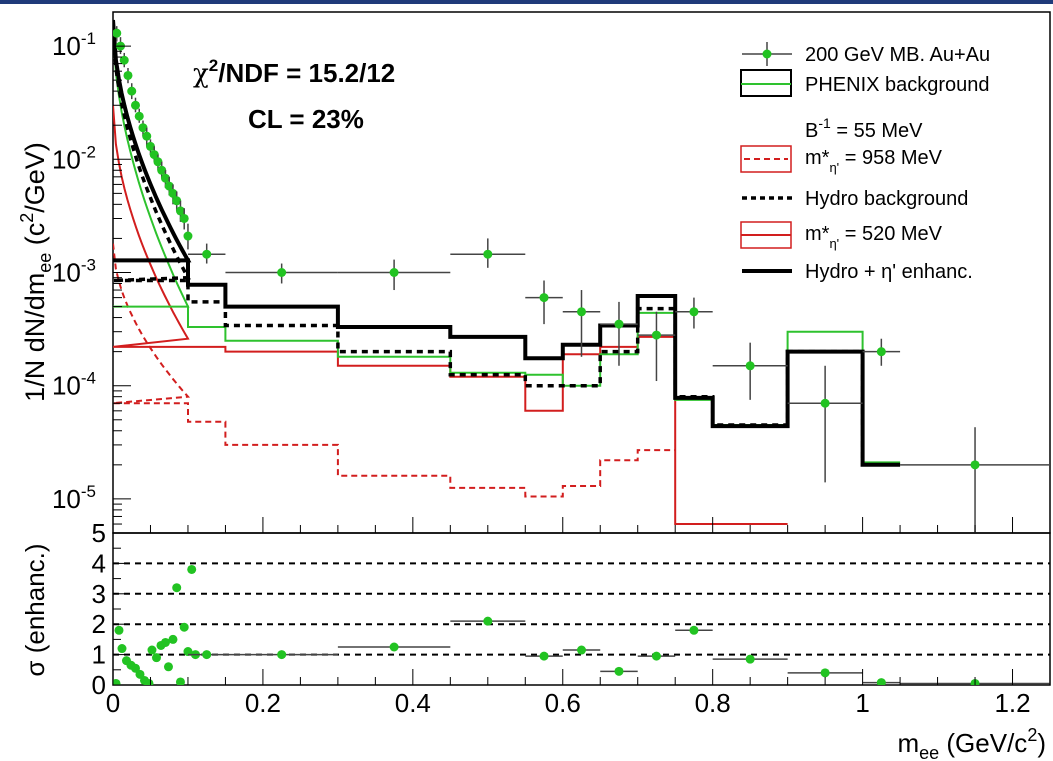  What do you see at coordinates (99, 533) in the screenshot?
I see `sigma-tick-label: 5` at bounding box center [99, 533].